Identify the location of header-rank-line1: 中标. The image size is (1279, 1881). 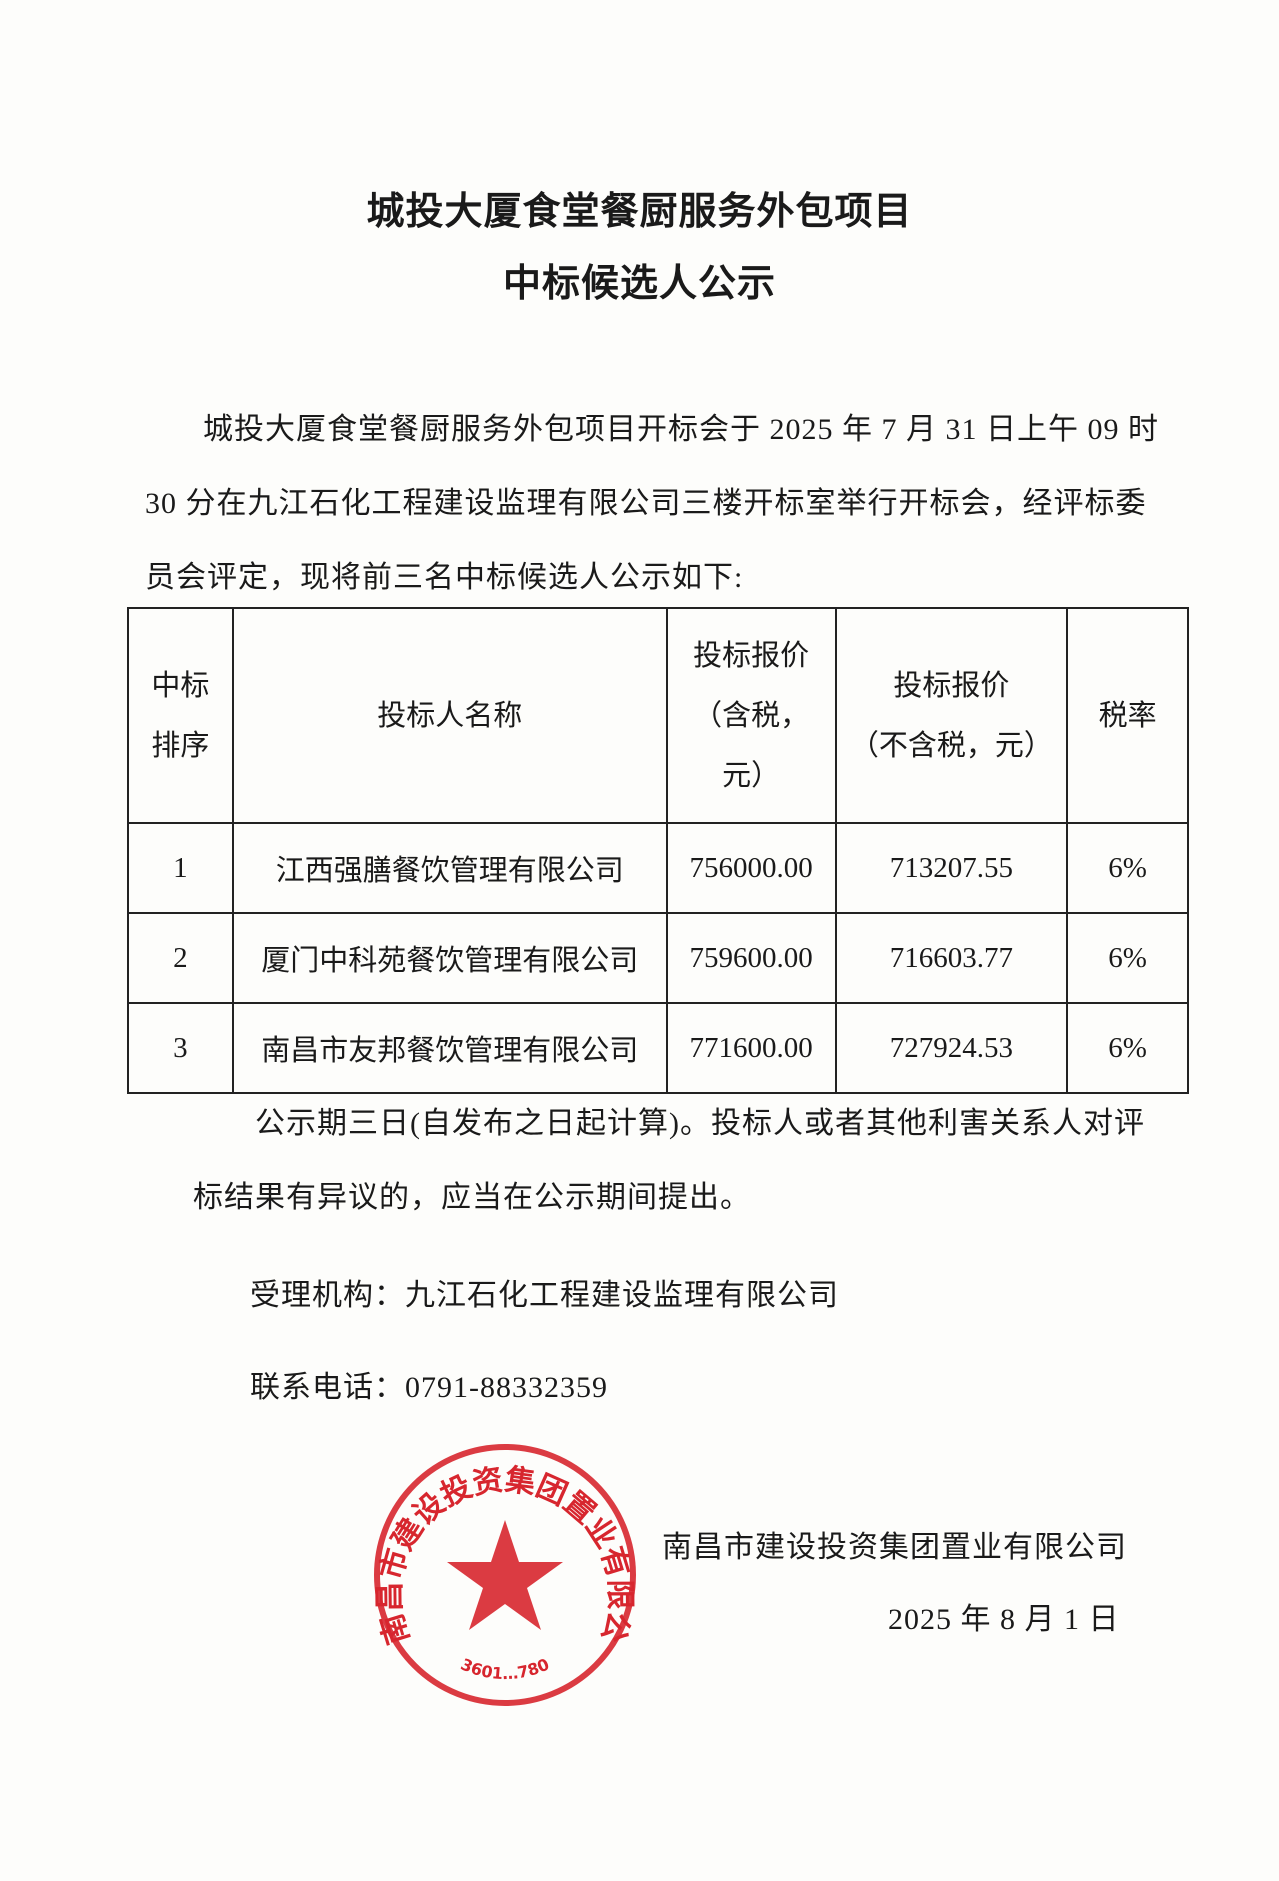
(180, 685).